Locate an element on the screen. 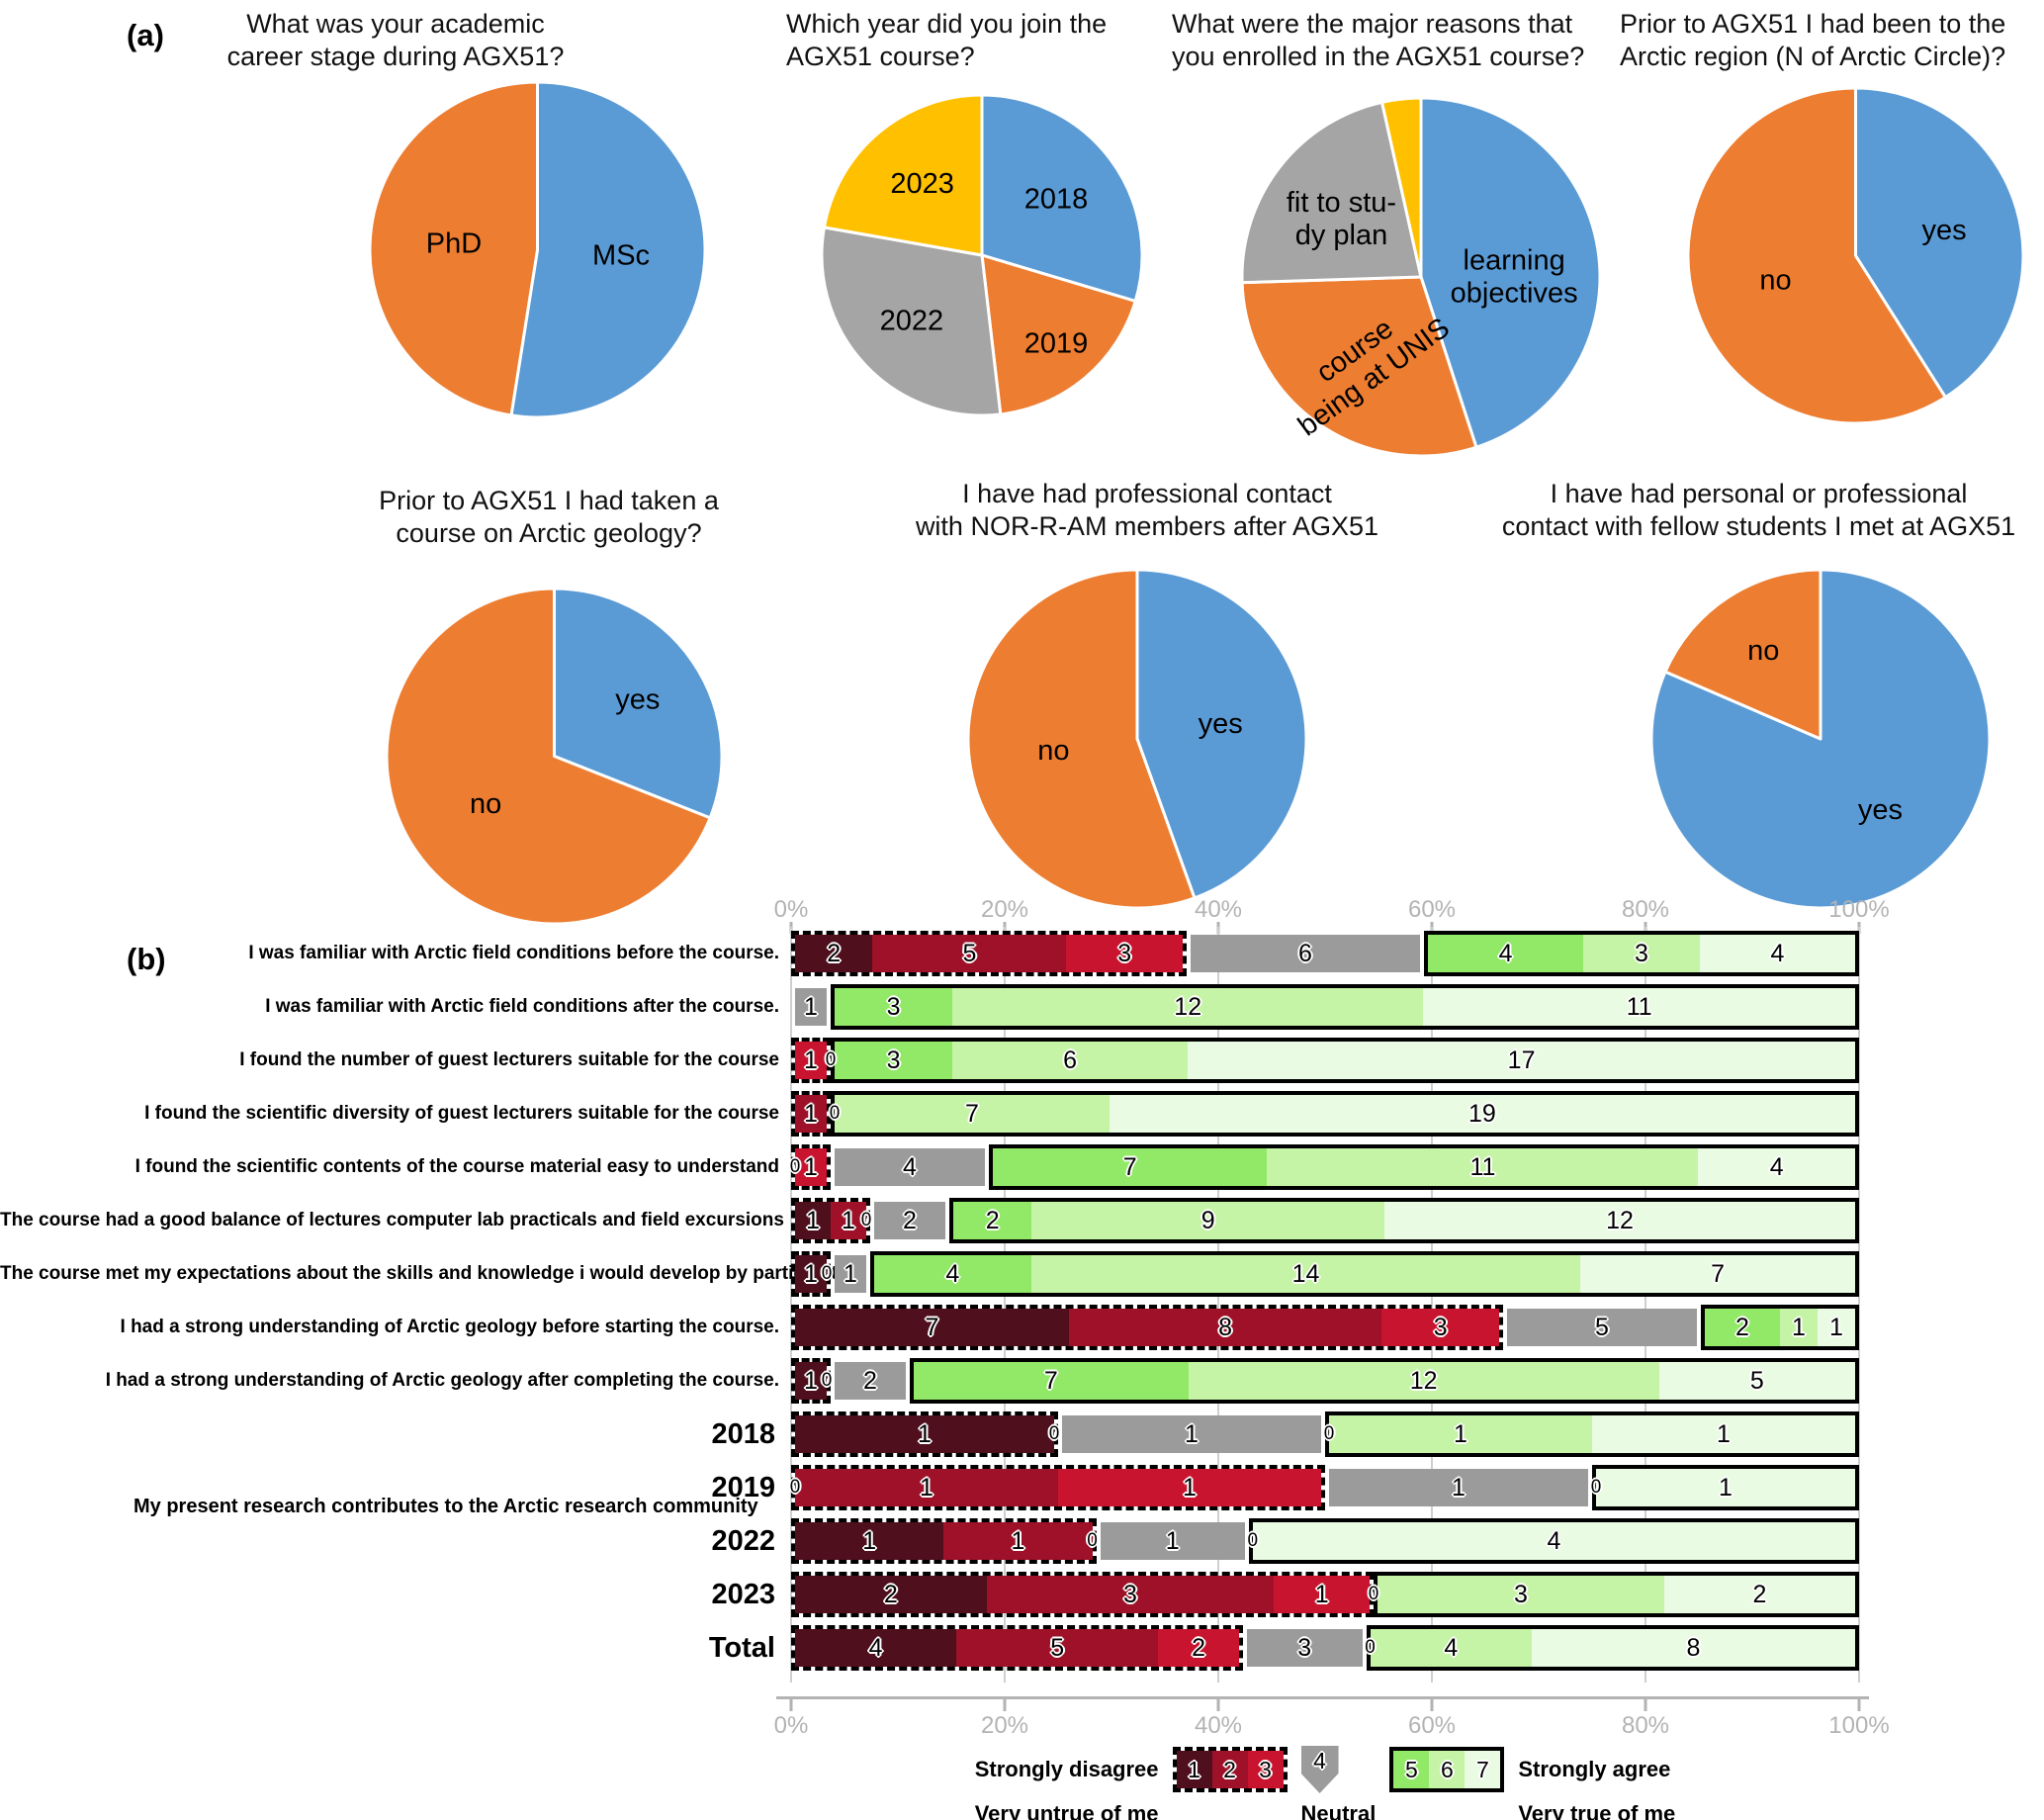 The image size is (2044, 1820). row-label: 2019 is located at coordinates (743, 1487).